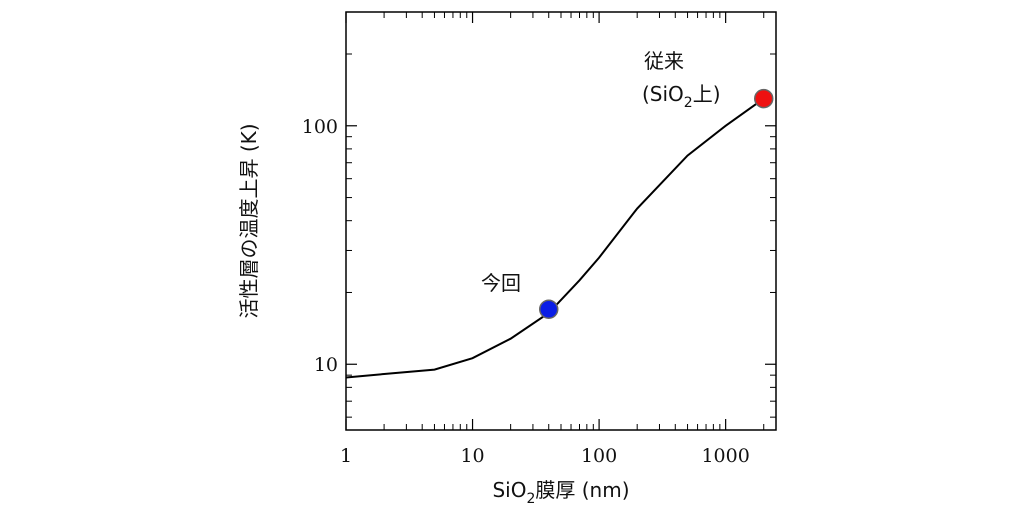 This screenshot has width=1024, height=520. What do you see at coordinates (582, 490) in the screenshot?
I see `x-axis-title-rest: 膜厚 (nm)` at bounding box center [582, 490].